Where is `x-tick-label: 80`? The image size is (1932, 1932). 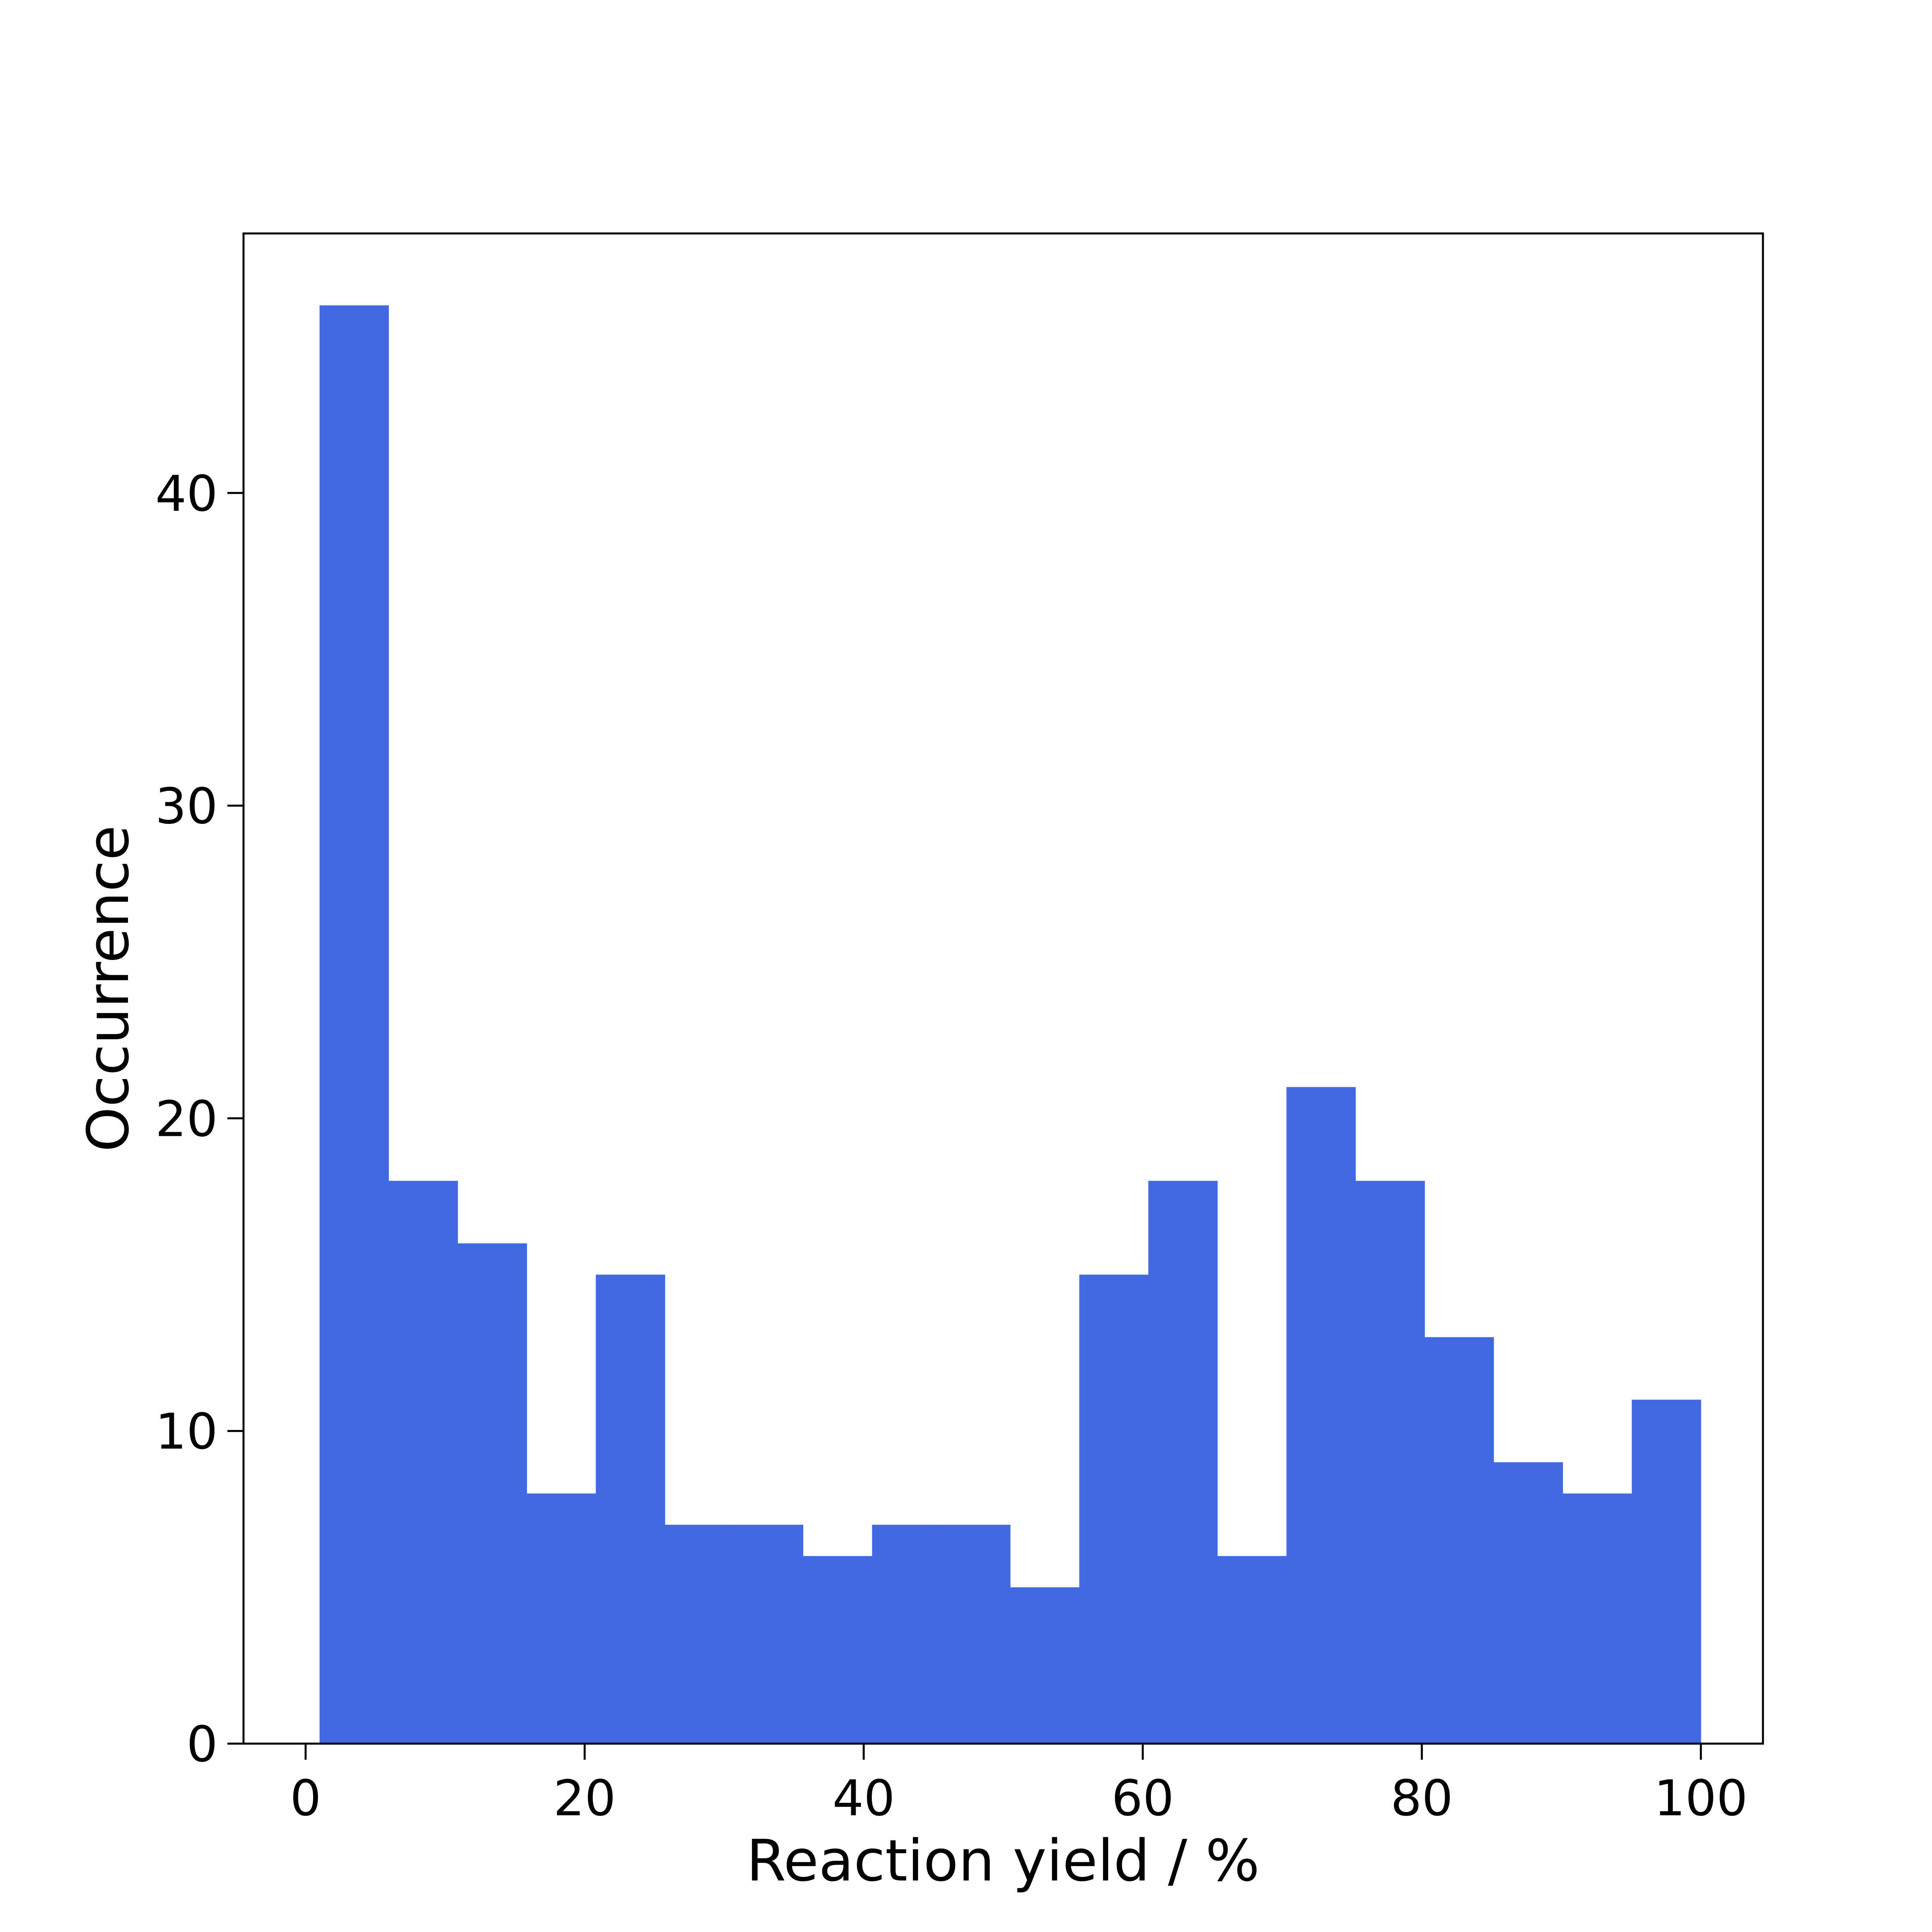
x-tick-label: 80 is located at coordinates (1422, 1798).